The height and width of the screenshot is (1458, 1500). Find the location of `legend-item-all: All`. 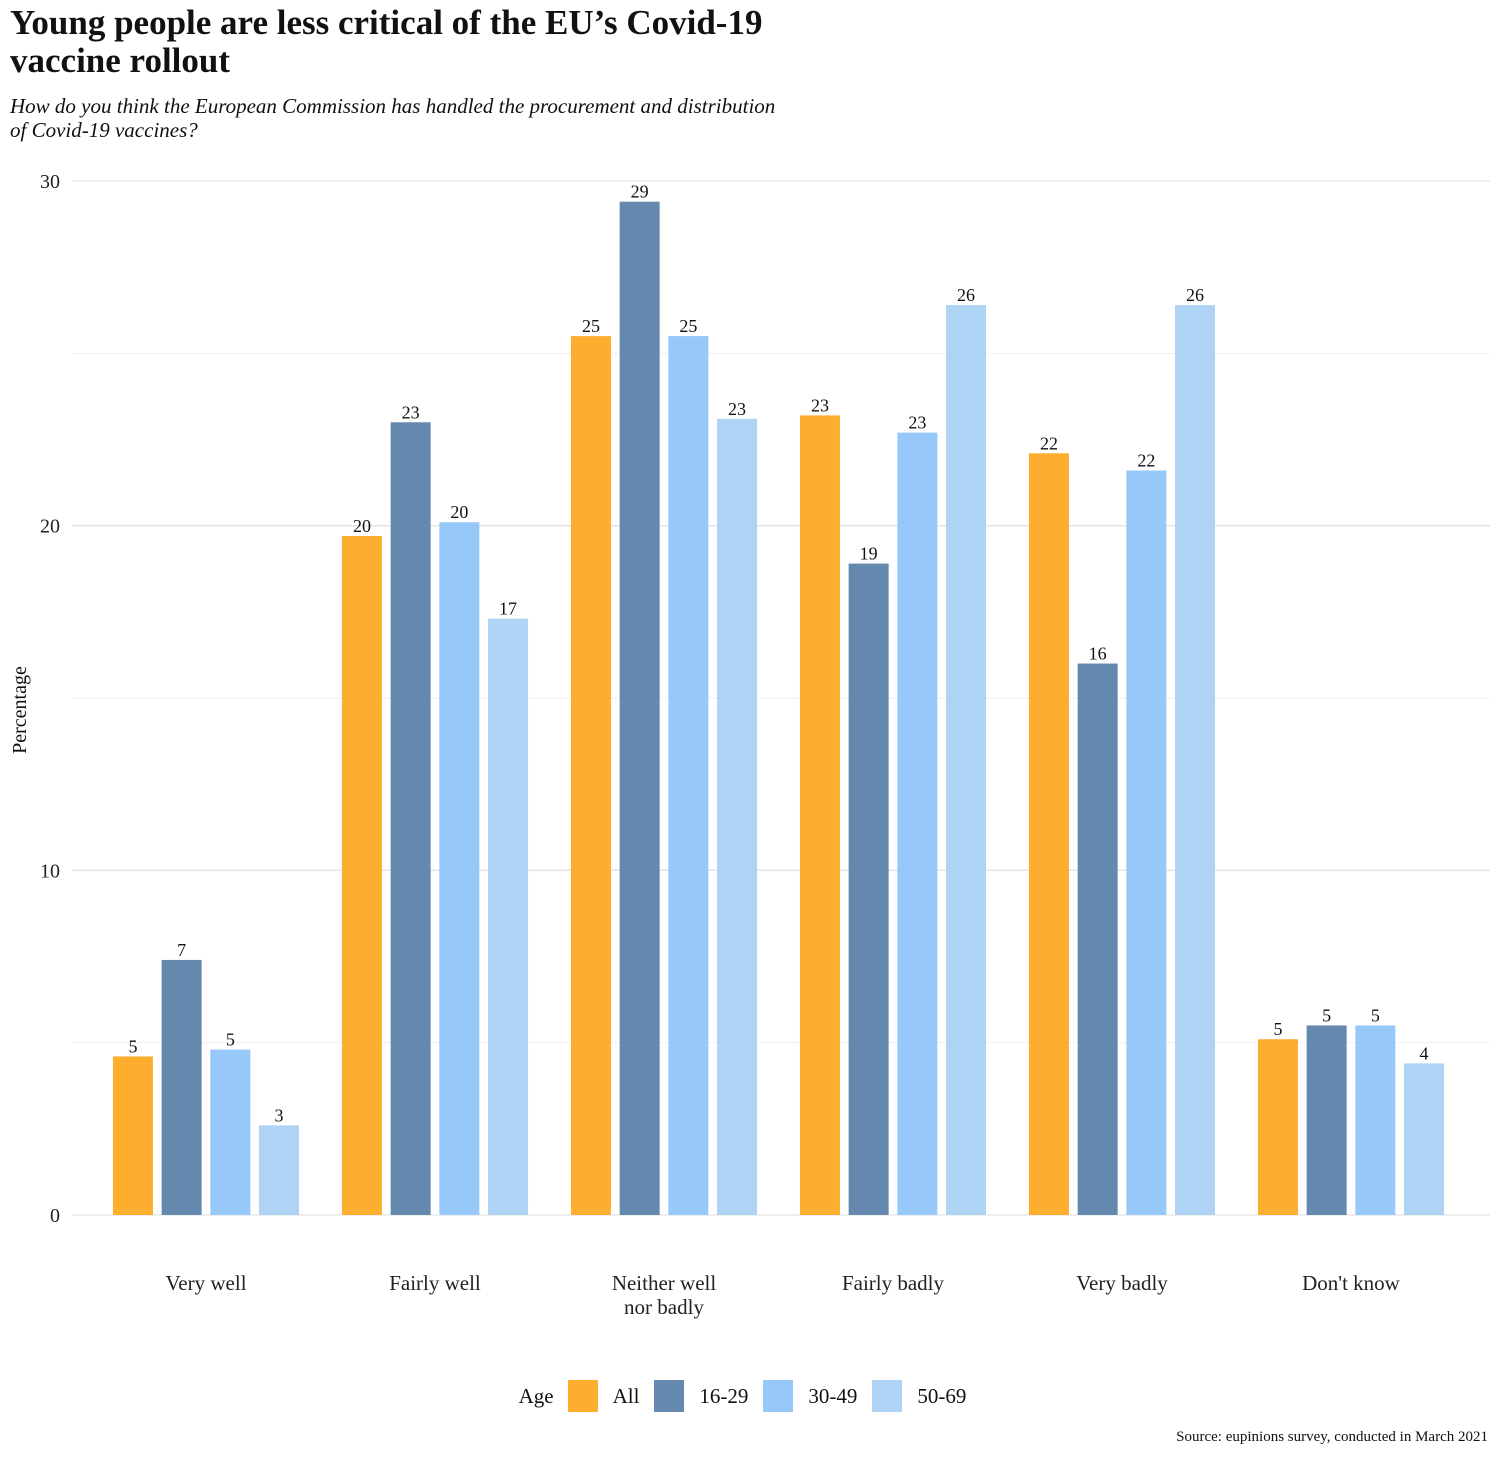

legend-item-all: All is located at coordinates (603, 1396).